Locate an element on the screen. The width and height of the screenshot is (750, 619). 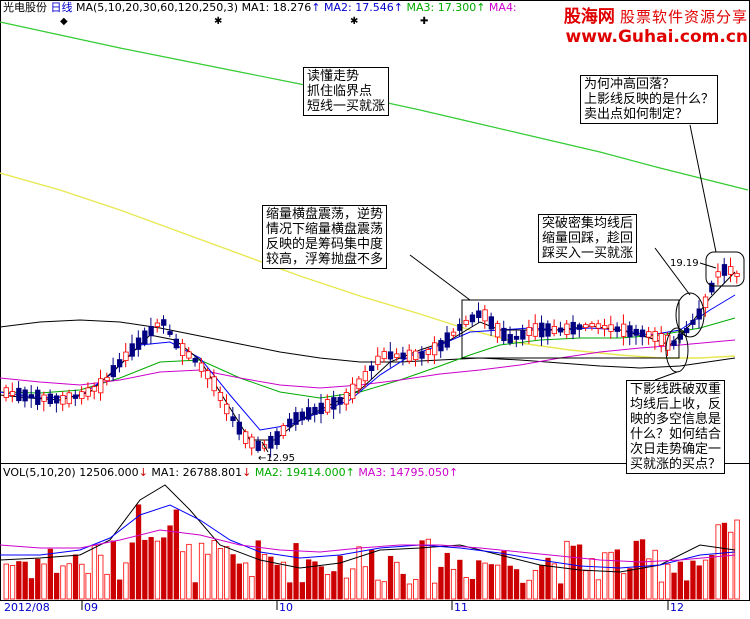
ma3-label: MA3: is located at coordinates (420, 7).